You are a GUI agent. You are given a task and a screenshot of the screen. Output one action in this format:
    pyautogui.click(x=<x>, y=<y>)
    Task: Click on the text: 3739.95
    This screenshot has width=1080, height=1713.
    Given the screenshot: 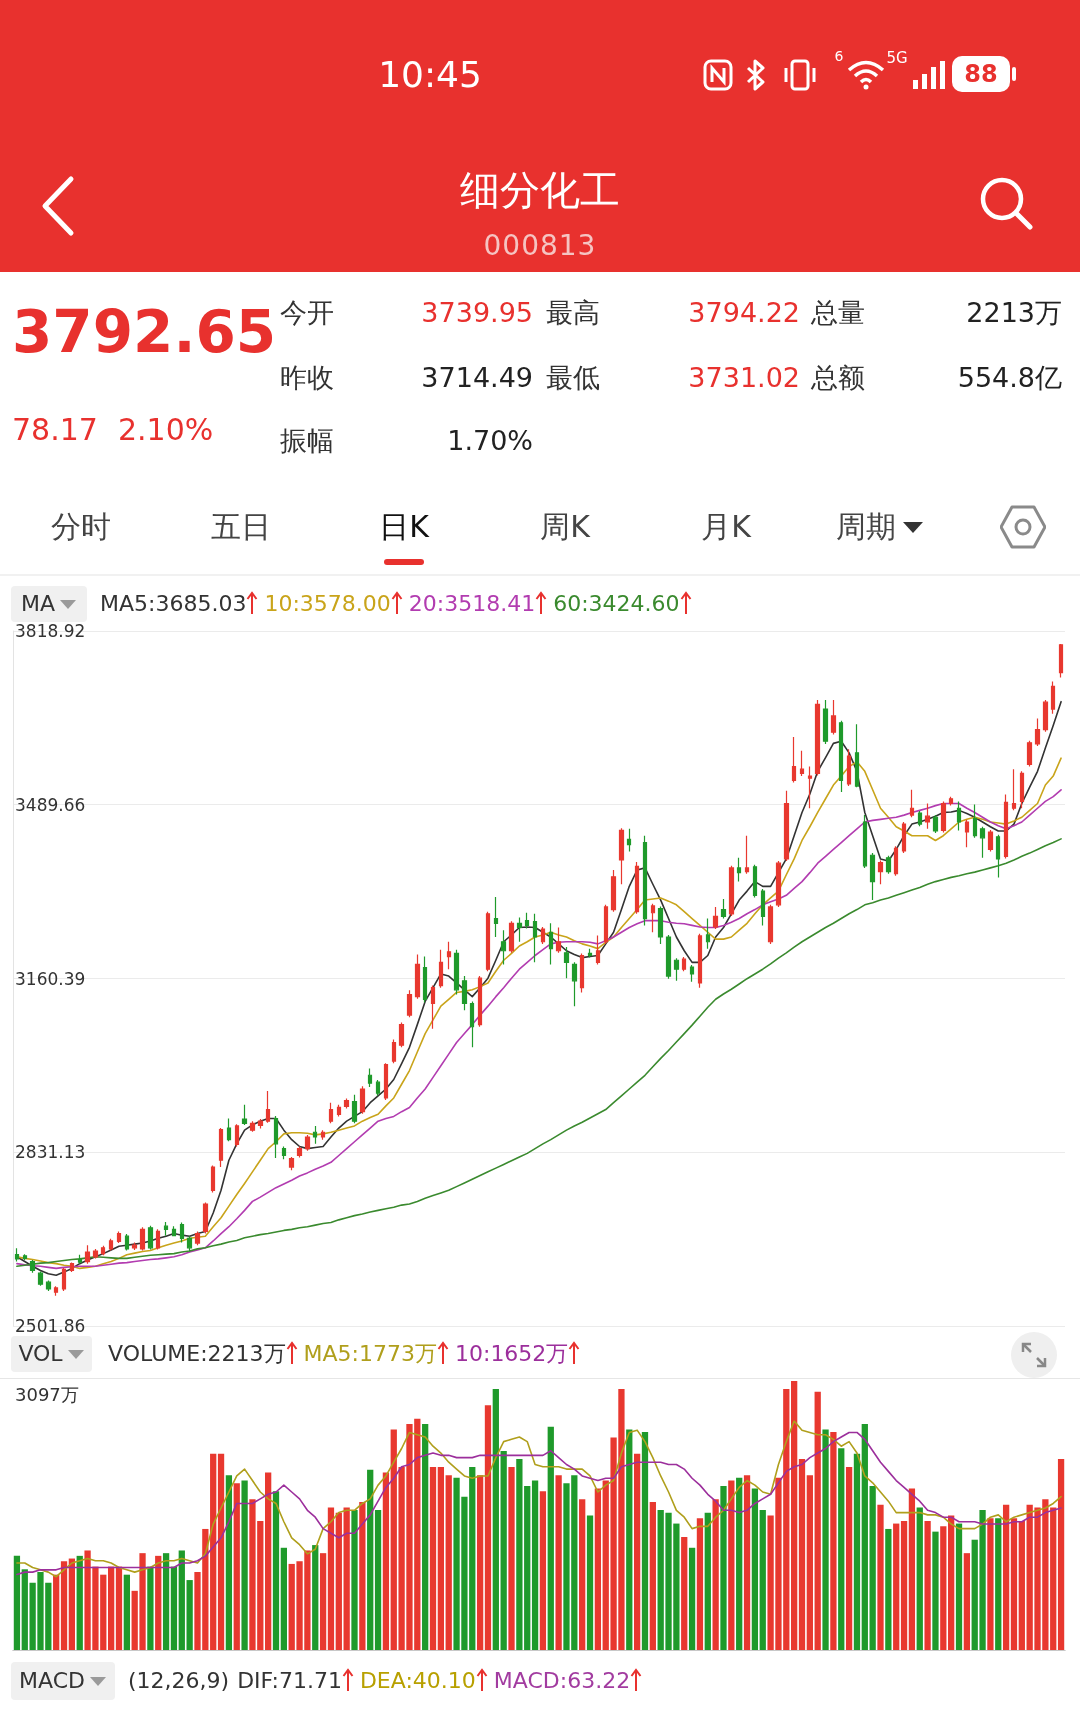 What is the action you would take?
    pyautogui.click(x=477, y=313)
    